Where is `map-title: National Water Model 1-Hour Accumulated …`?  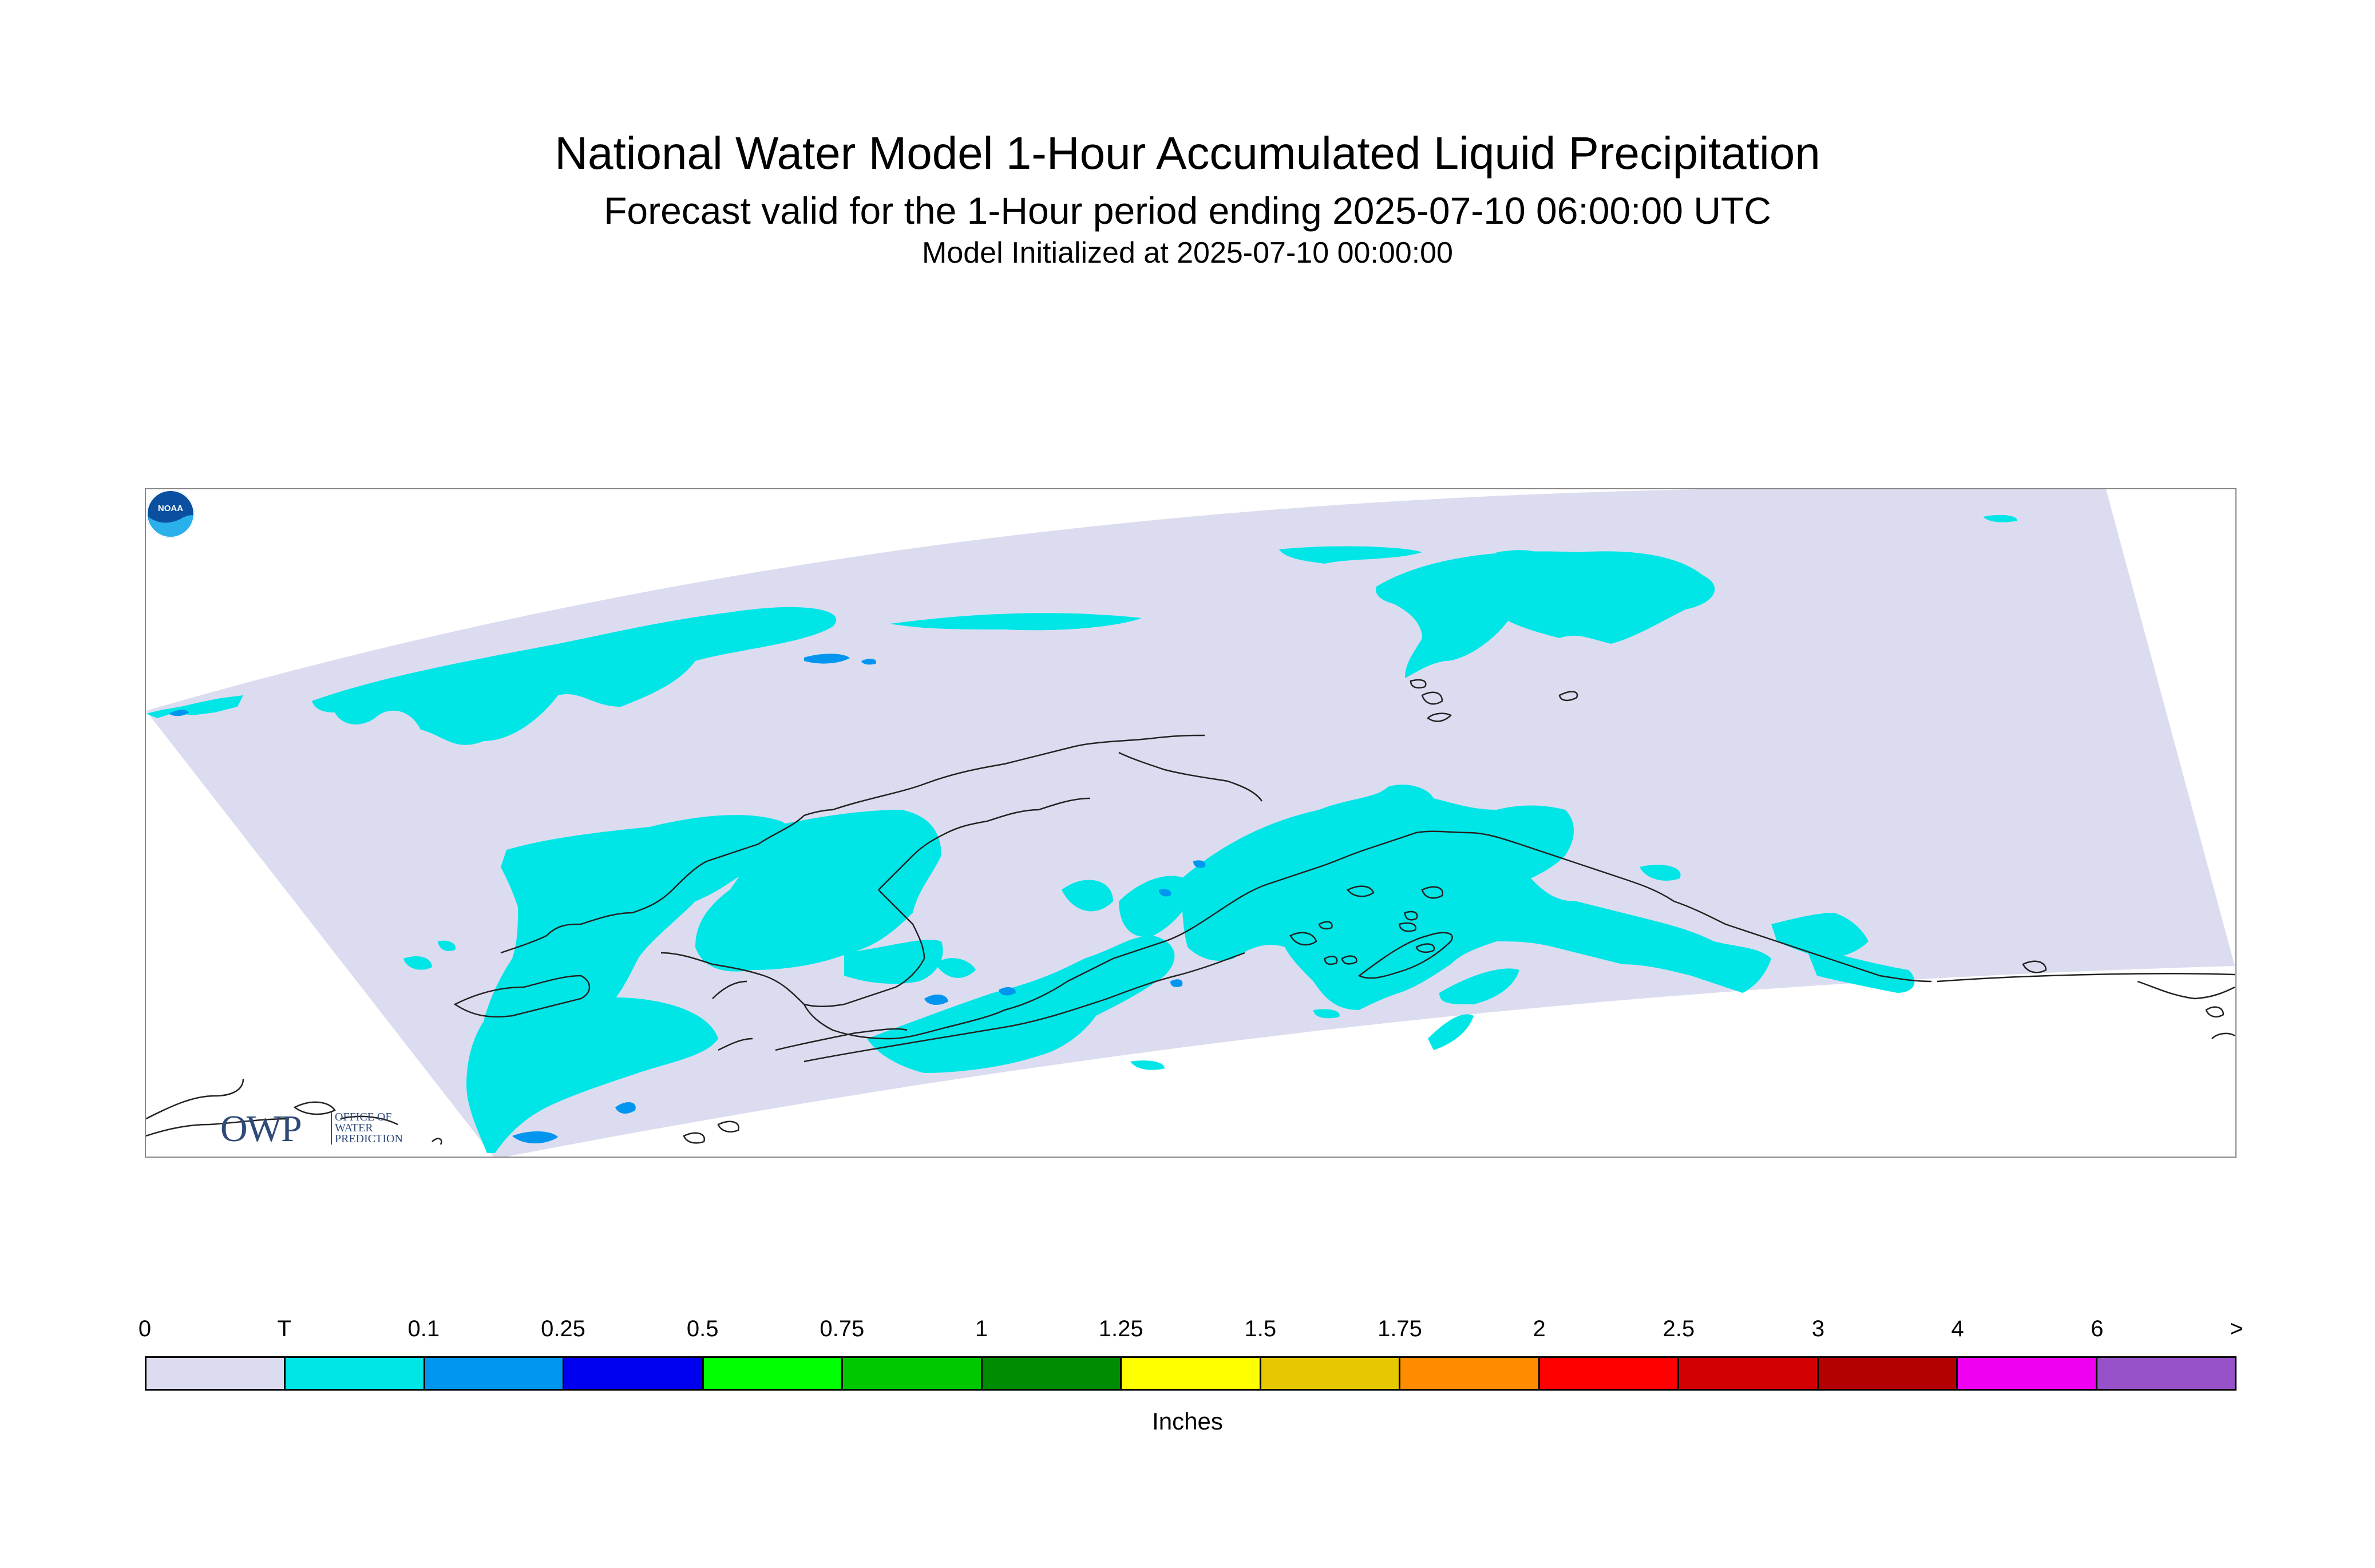
map-title: National Water Model 1-Hour Accumulated … is located at coordinates (1187, 153).